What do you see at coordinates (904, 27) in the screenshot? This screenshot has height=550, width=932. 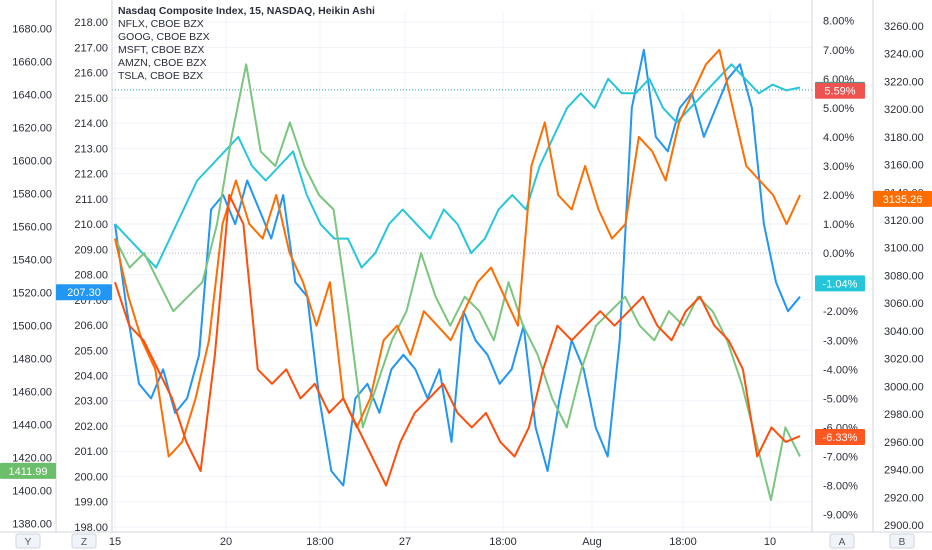 I see `right-outer-tick-label: 3260.00` at bounding box center [904, 27].